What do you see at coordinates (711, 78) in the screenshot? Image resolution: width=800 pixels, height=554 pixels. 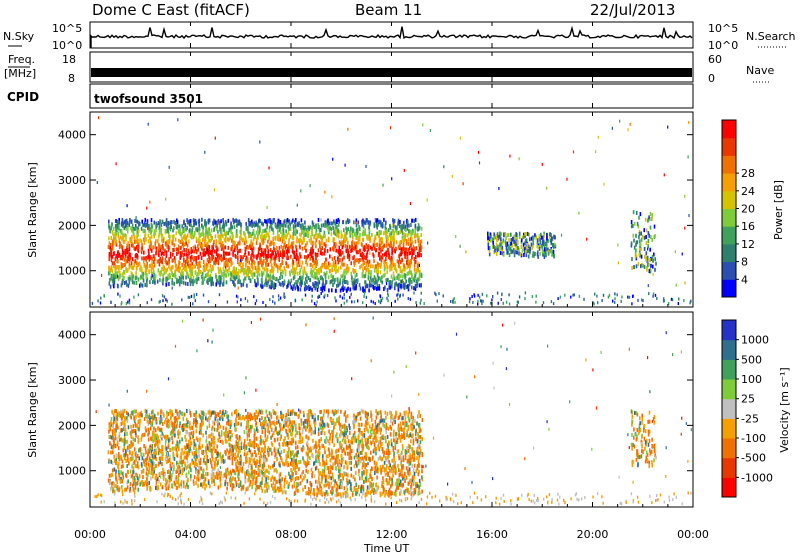 I see `nave-tick-bottom: 0` at bounding box center [711, 78].